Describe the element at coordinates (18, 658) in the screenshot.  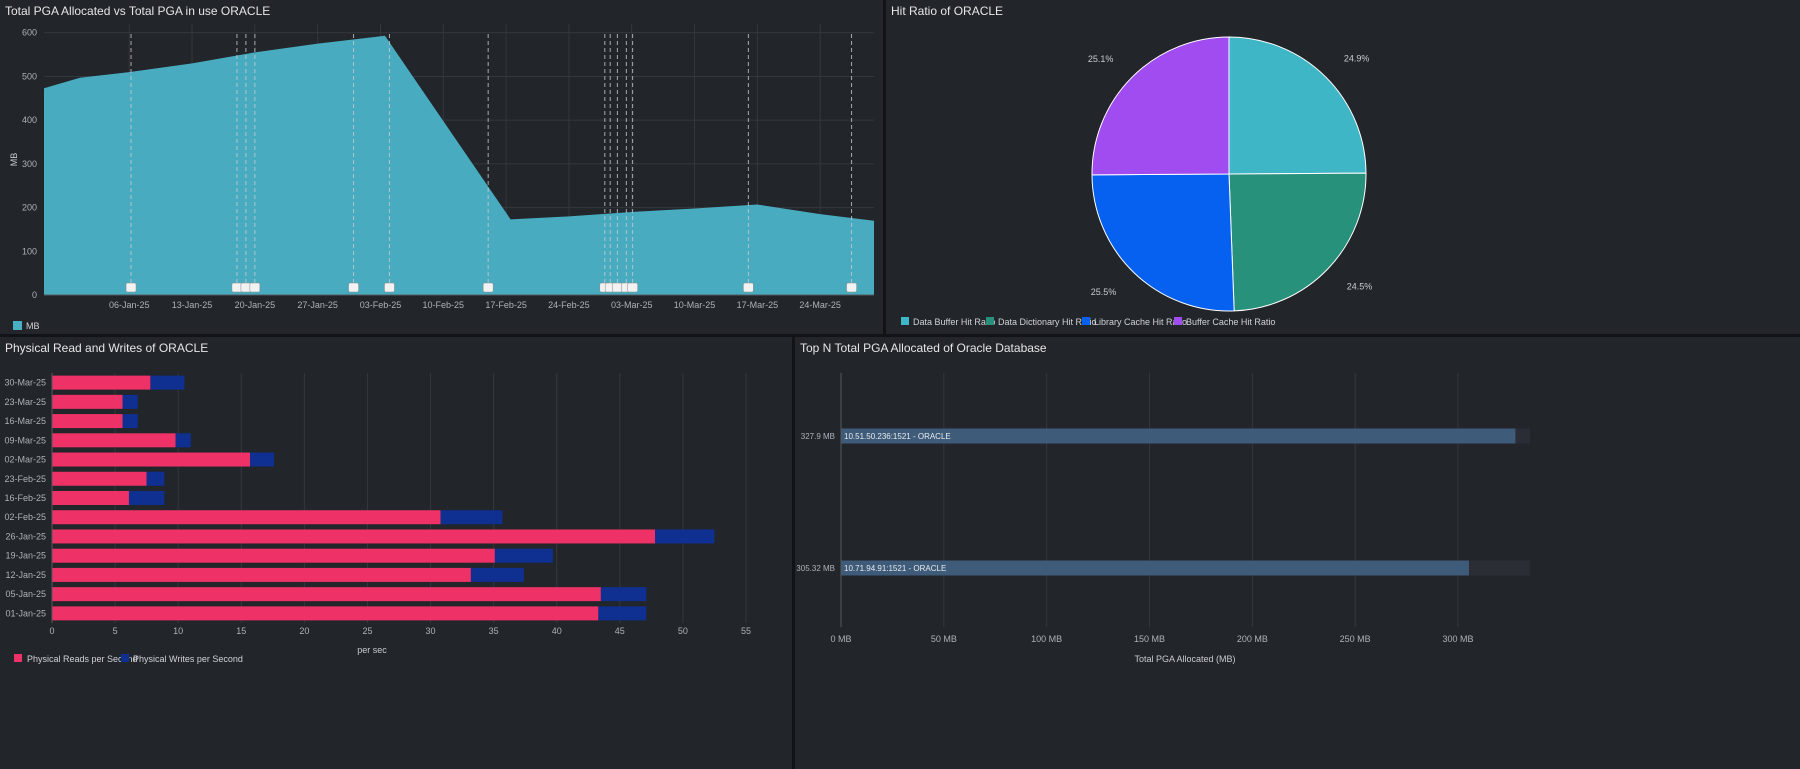
I see `legend-swatch-reads` at that location.